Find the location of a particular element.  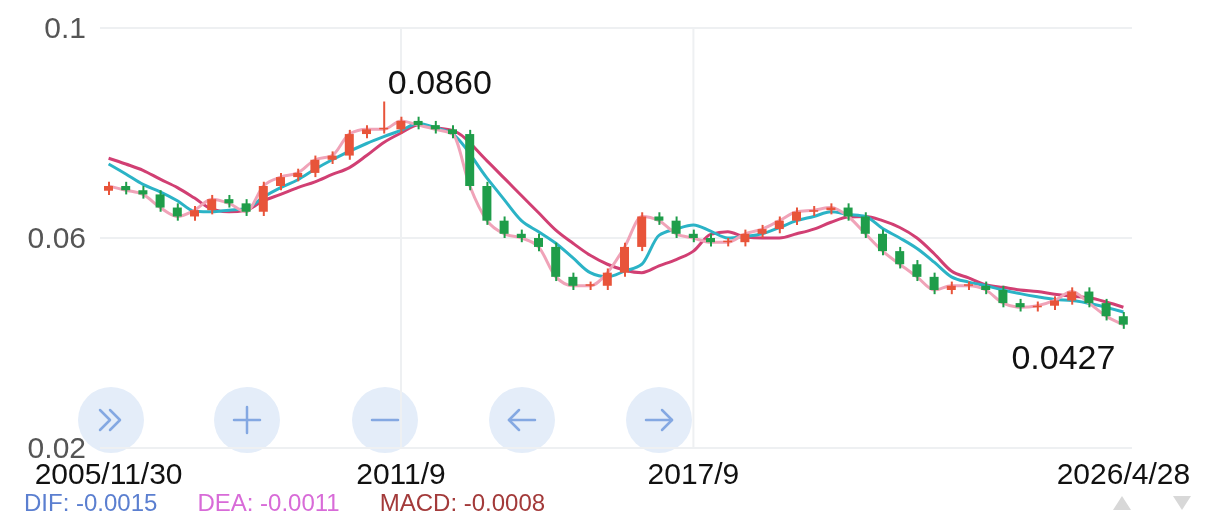

text: MACD: -0.0008 is located at coordinates (462, 503).